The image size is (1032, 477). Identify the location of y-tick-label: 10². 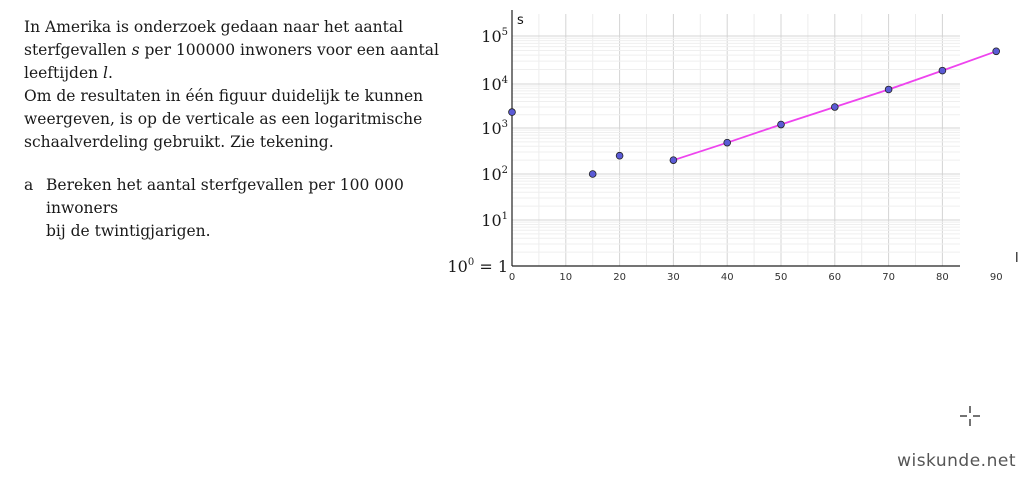
(494, 174).